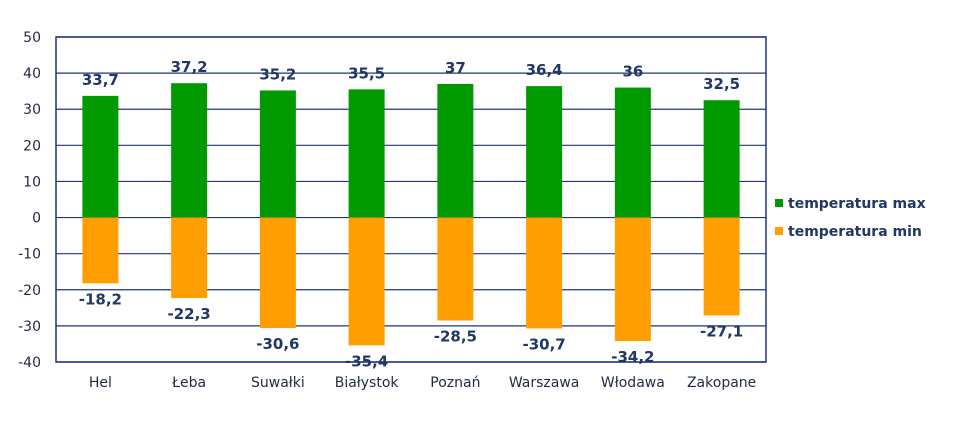  Describe the element at coordinates (544, 70) in the screenshot. I see `data-label-max: 36,4` at that location.